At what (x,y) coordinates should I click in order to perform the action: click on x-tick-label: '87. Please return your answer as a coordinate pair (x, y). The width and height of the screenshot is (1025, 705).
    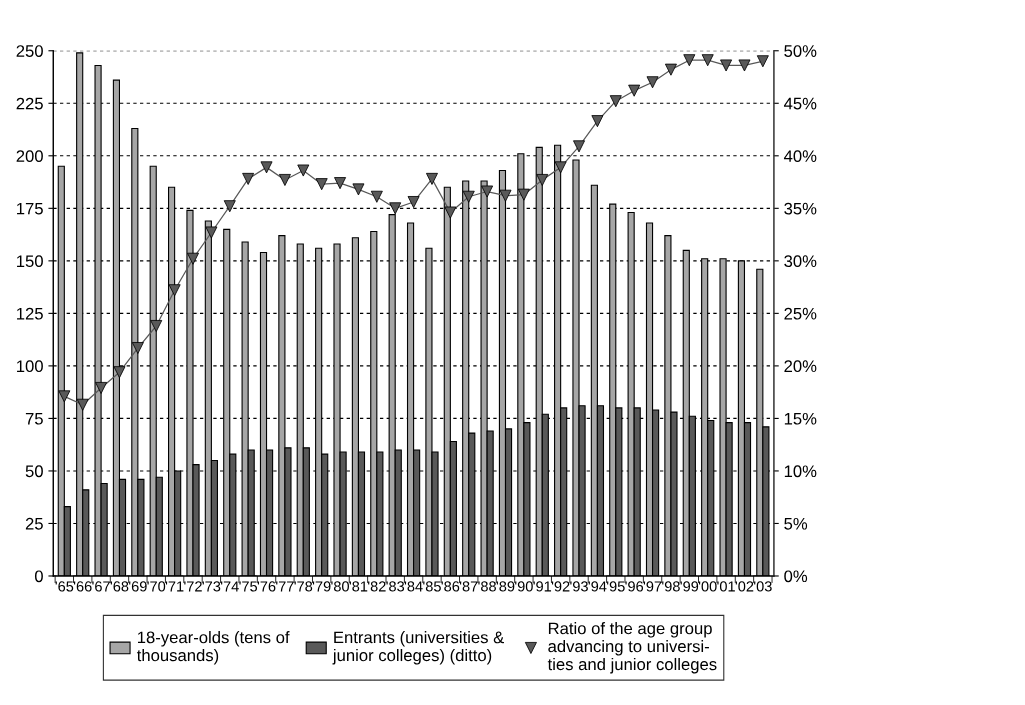
    Looking at the image, I should click on (468, 586).